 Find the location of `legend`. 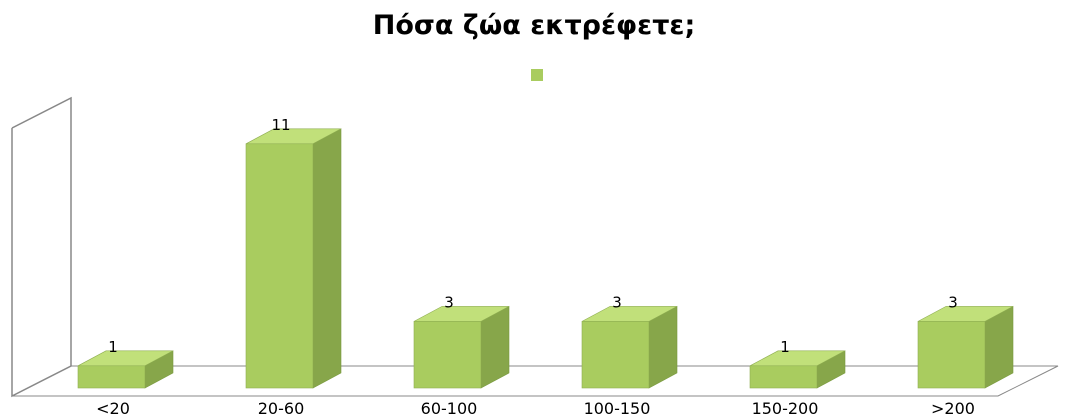

legend is located at coordinates (537, 75).